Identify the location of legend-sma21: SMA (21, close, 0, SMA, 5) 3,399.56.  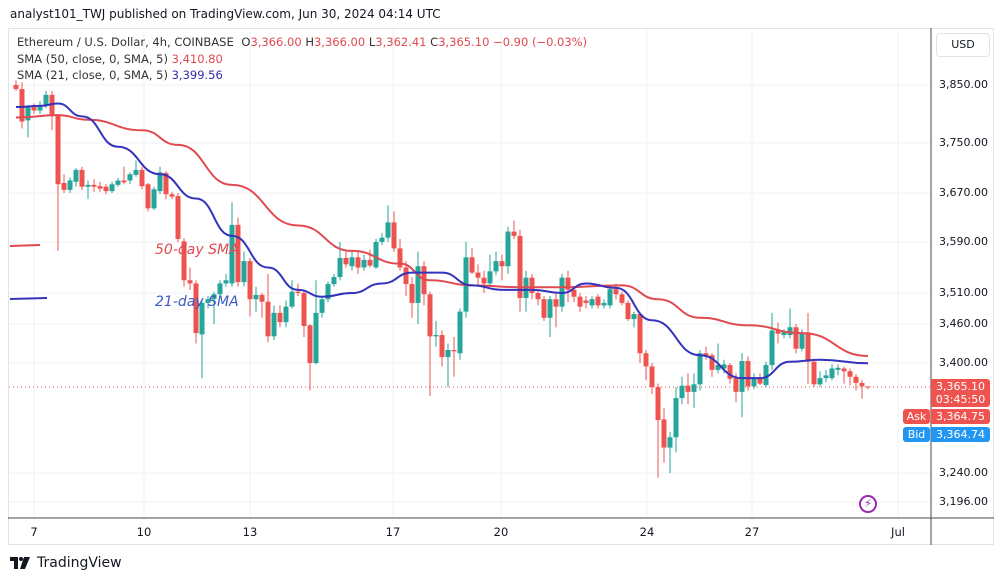
(120, 75).